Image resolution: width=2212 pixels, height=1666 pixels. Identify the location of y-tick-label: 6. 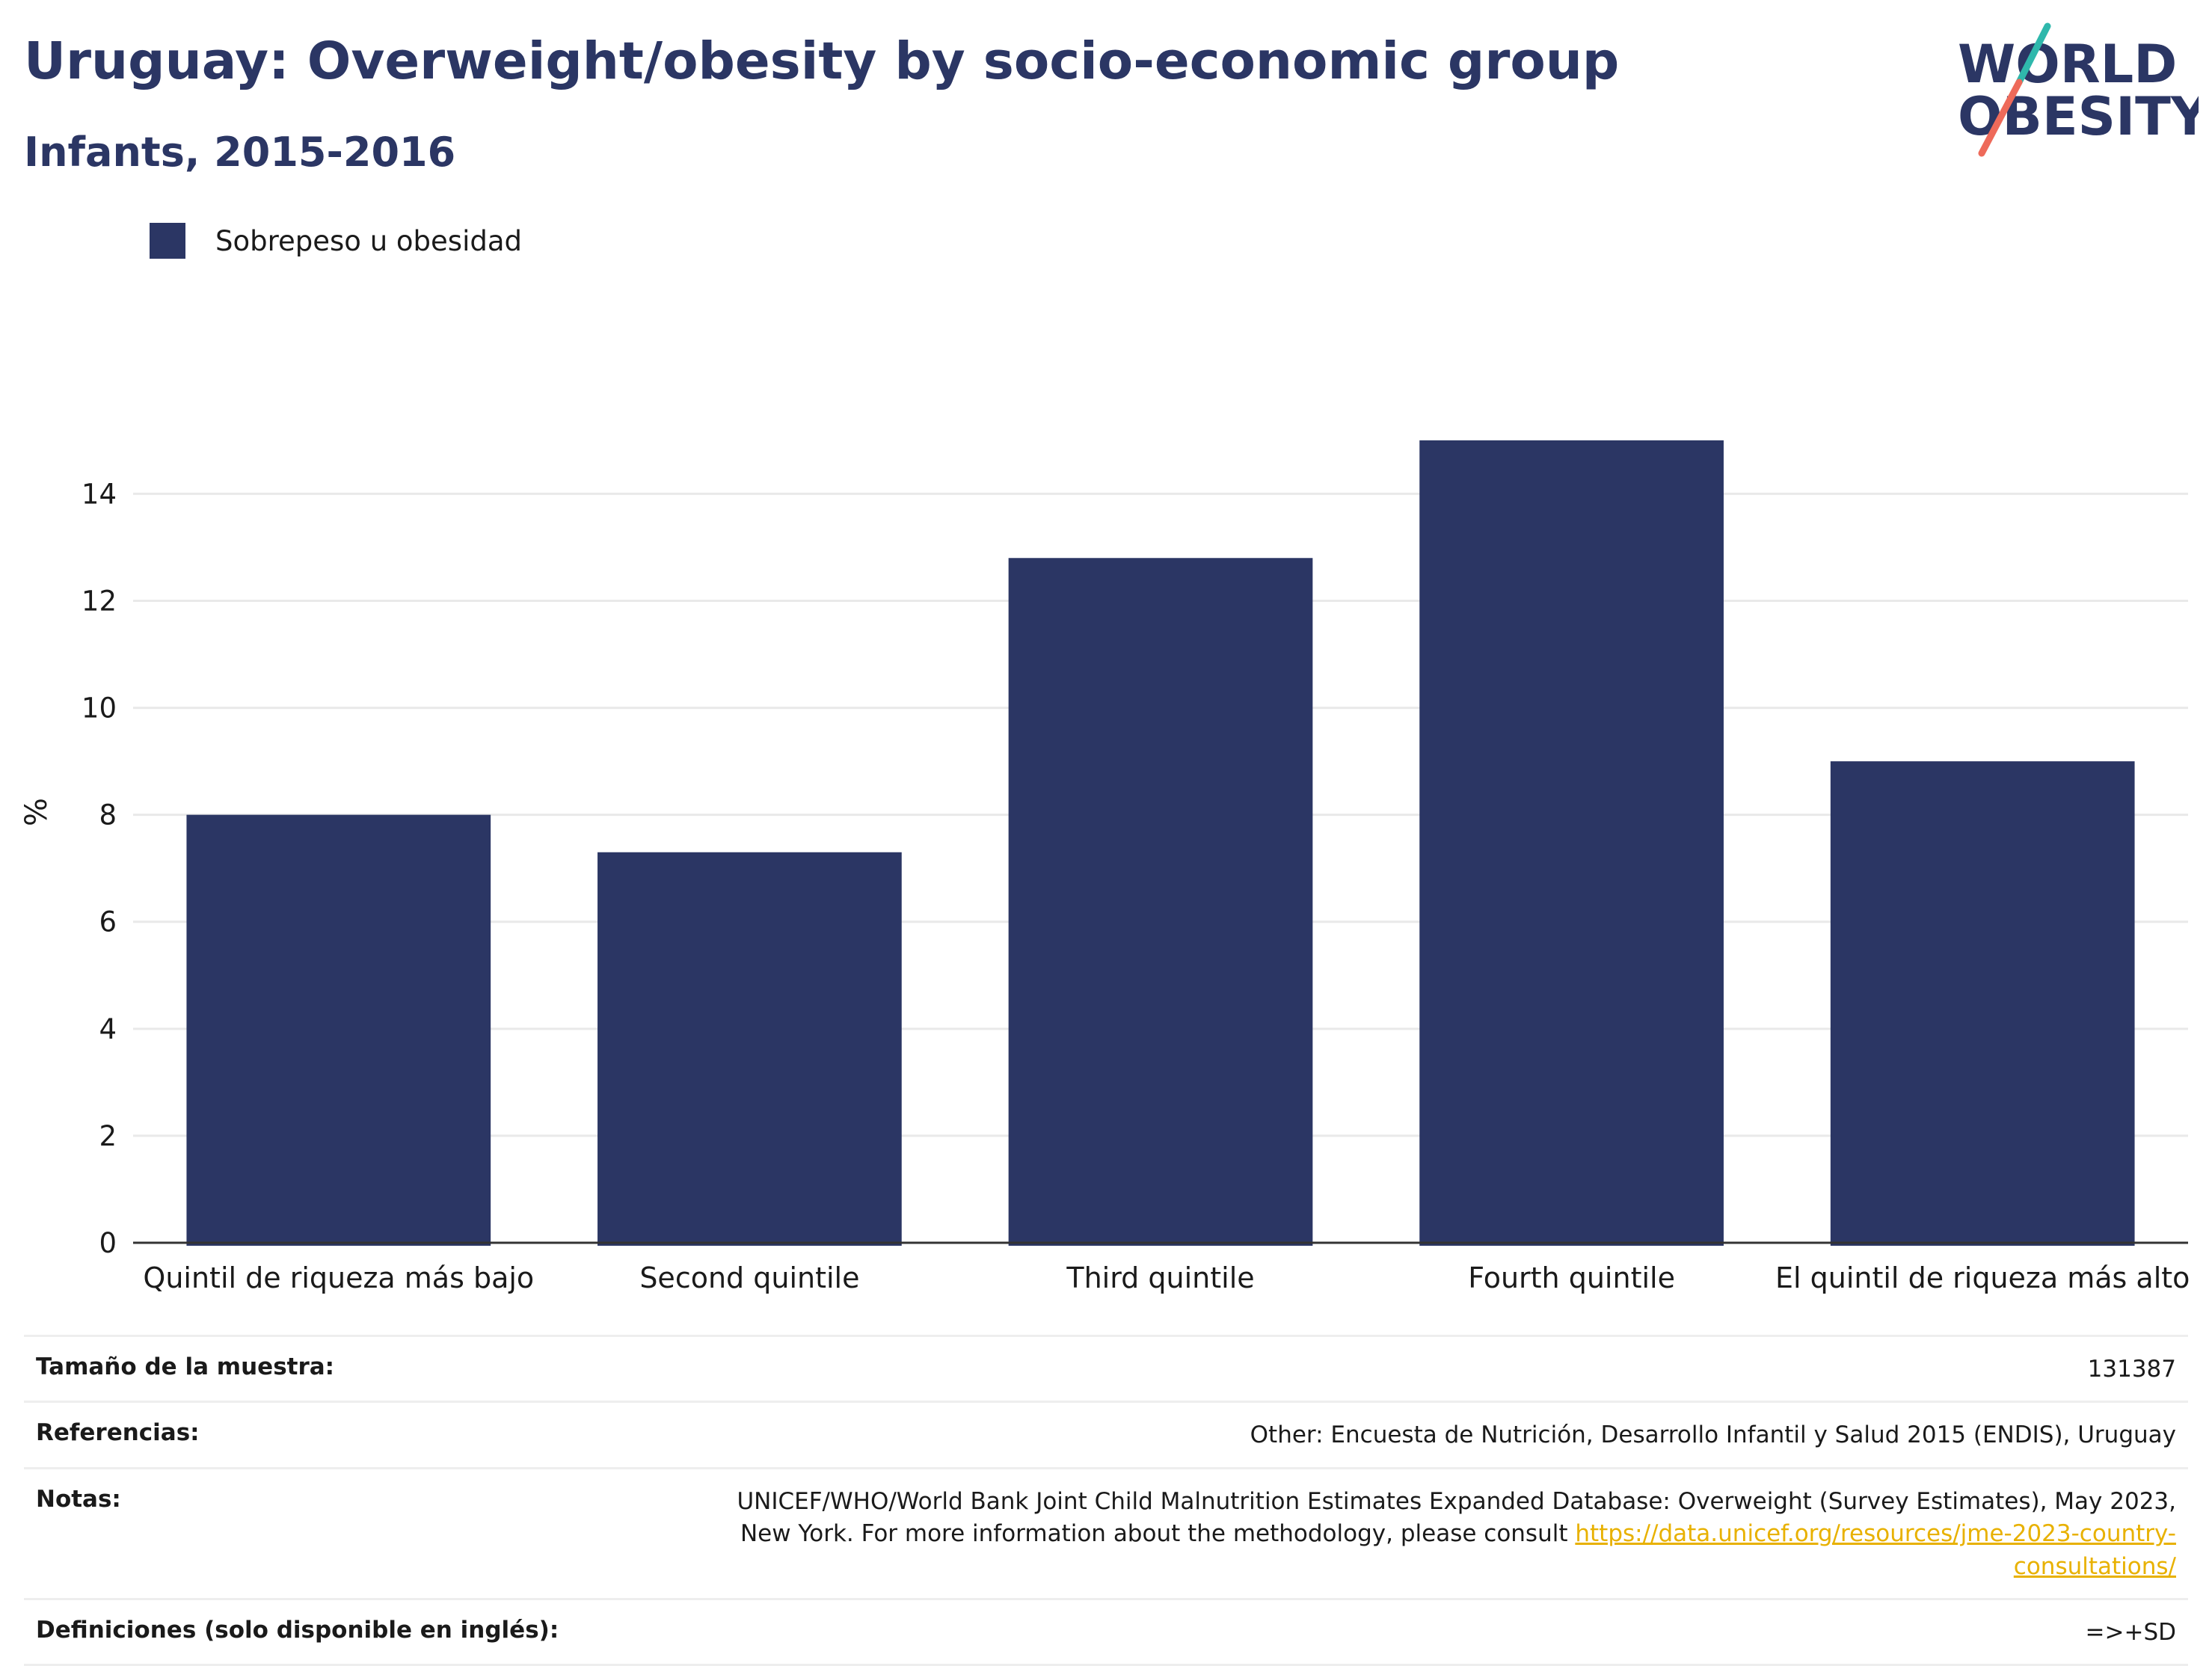
(108, 922).